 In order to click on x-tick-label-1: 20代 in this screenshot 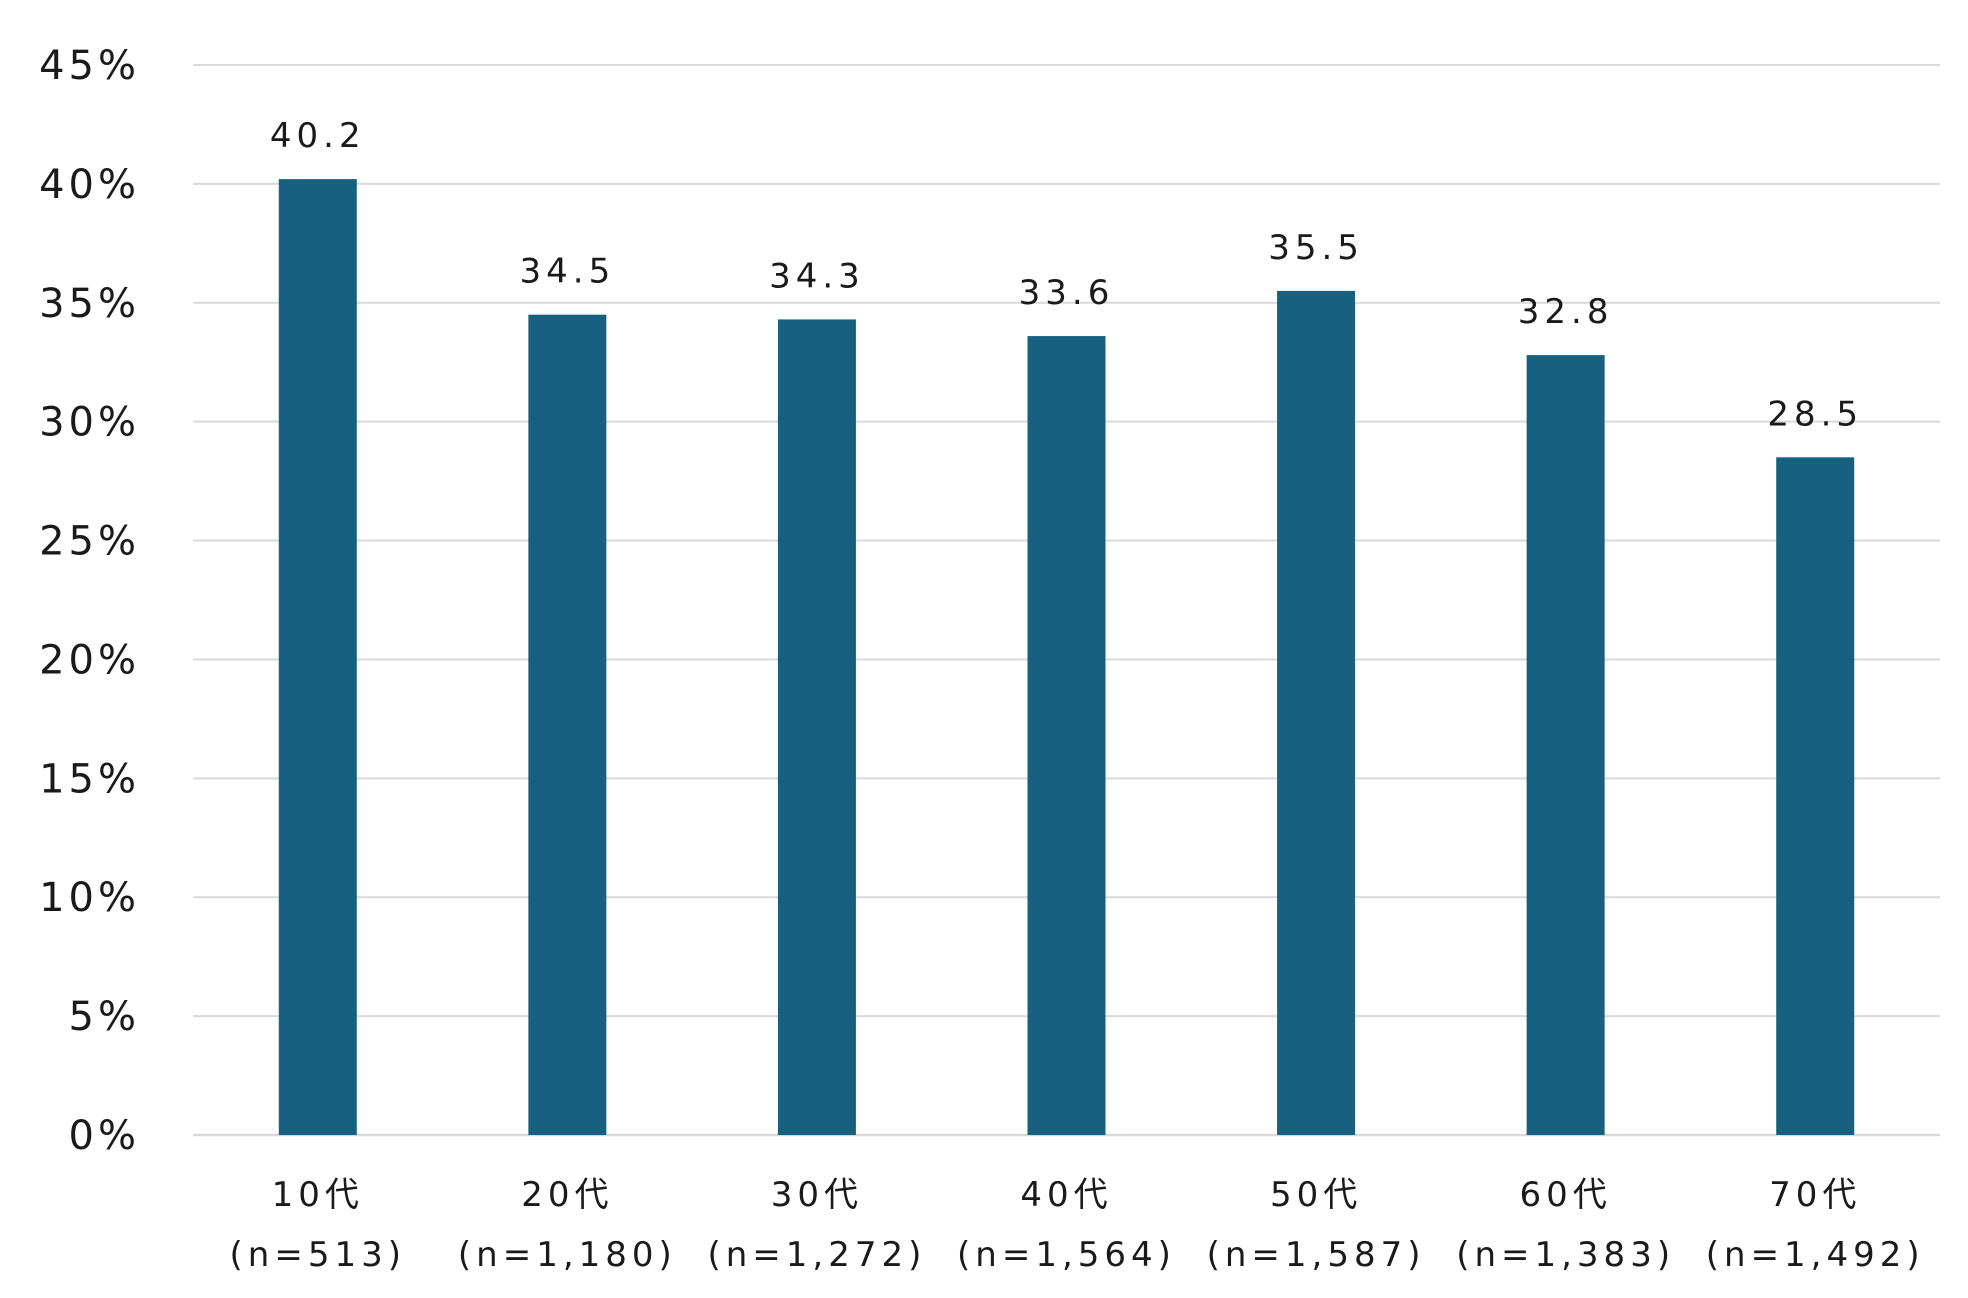, I will do `click(567, 1195)`.